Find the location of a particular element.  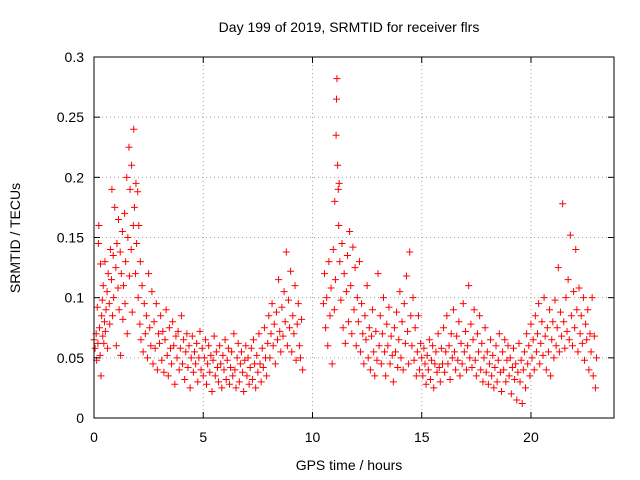

y-tick-label: 0.2 is located at coordinates (75, 177).